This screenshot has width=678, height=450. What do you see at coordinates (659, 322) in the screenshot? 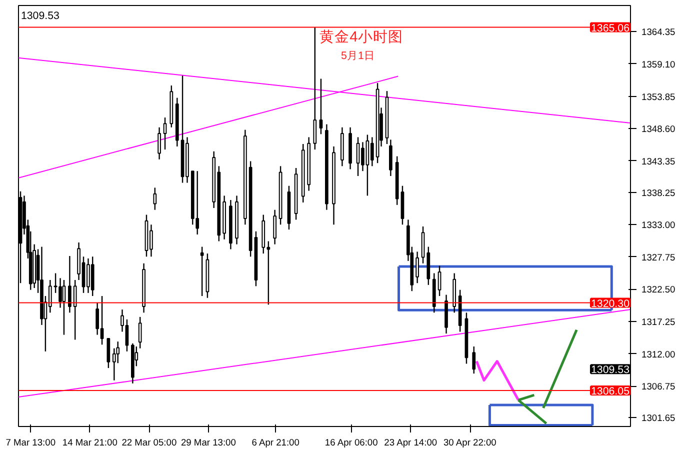
I see `y-tick-label: 1317.25` at bounding box center [659, 322].